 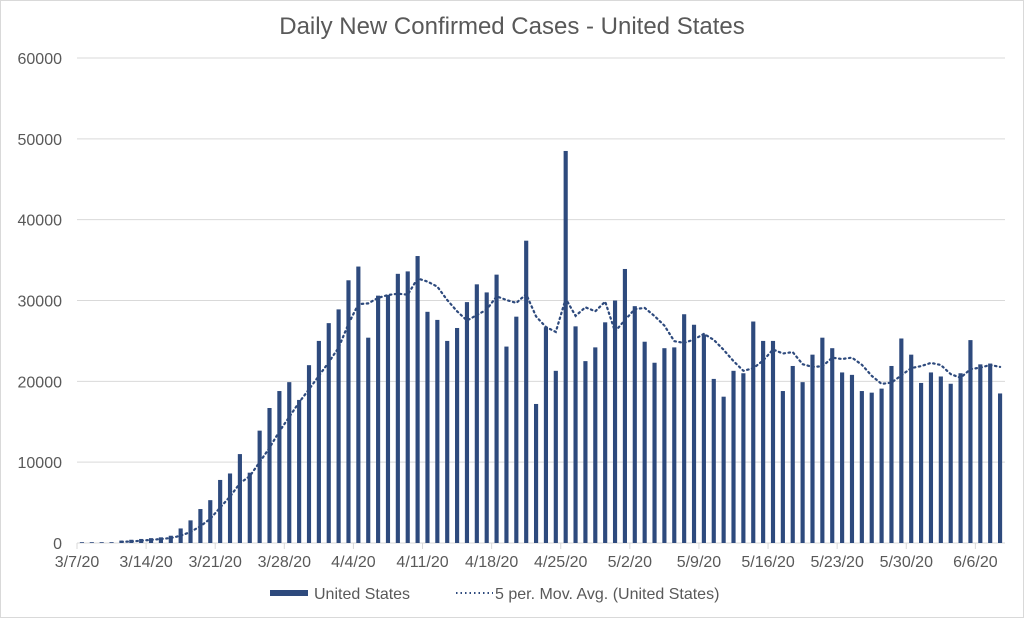 I want to click on legend-label-avg: 5 per. Mov. Avg. (United States), so click(x=607, y=594).